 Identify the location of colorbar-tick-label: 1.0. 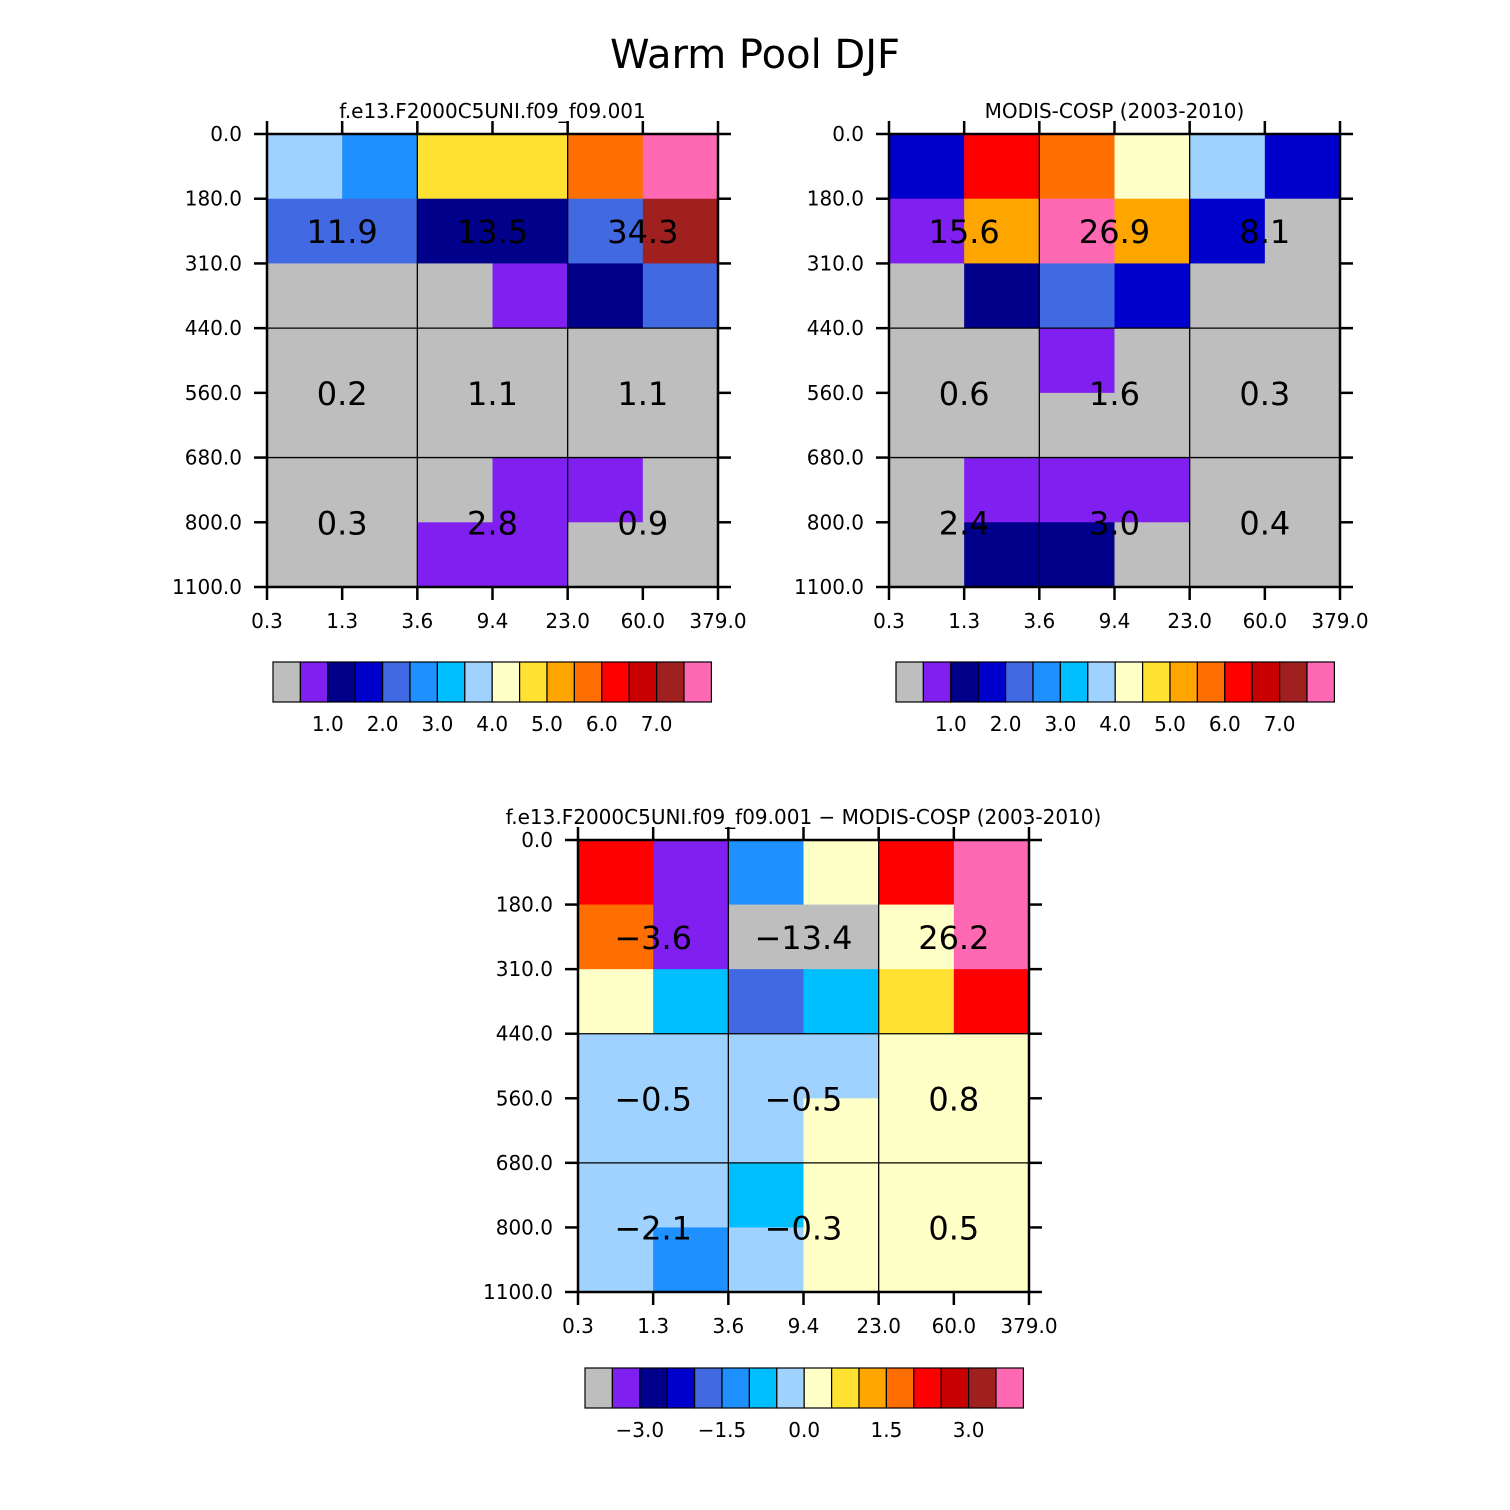
(951, 724).